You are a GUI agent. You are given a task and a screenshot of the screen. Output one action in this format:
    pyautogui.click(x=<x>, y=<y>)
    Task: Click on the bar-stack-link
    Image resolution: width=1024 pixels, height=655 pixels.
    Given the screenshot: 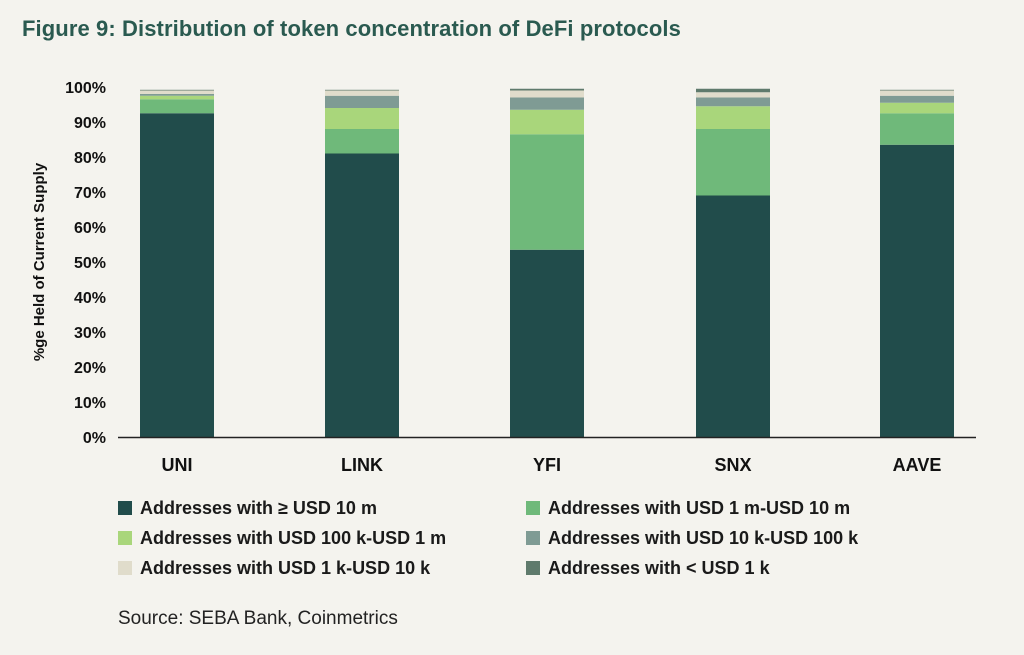 What is the action you would take?
    pyautogui.click(x=362, y=263)
    